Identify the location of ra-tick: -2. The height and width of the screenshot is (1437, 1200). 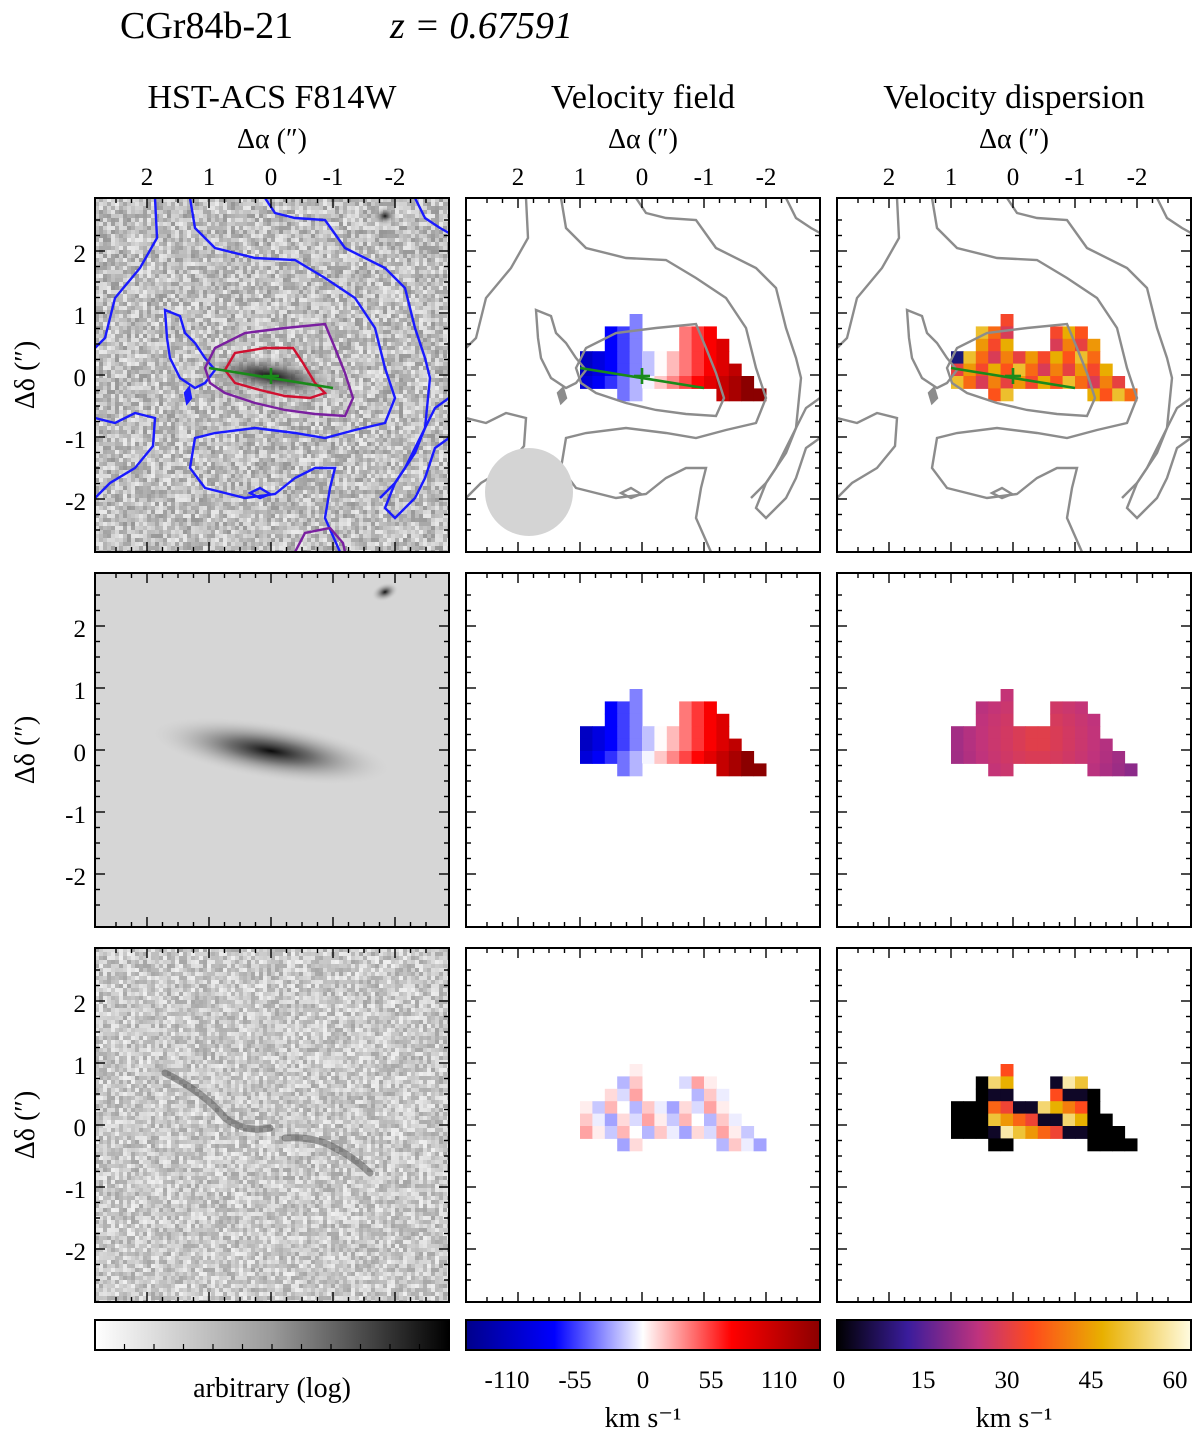
(1137, 177).